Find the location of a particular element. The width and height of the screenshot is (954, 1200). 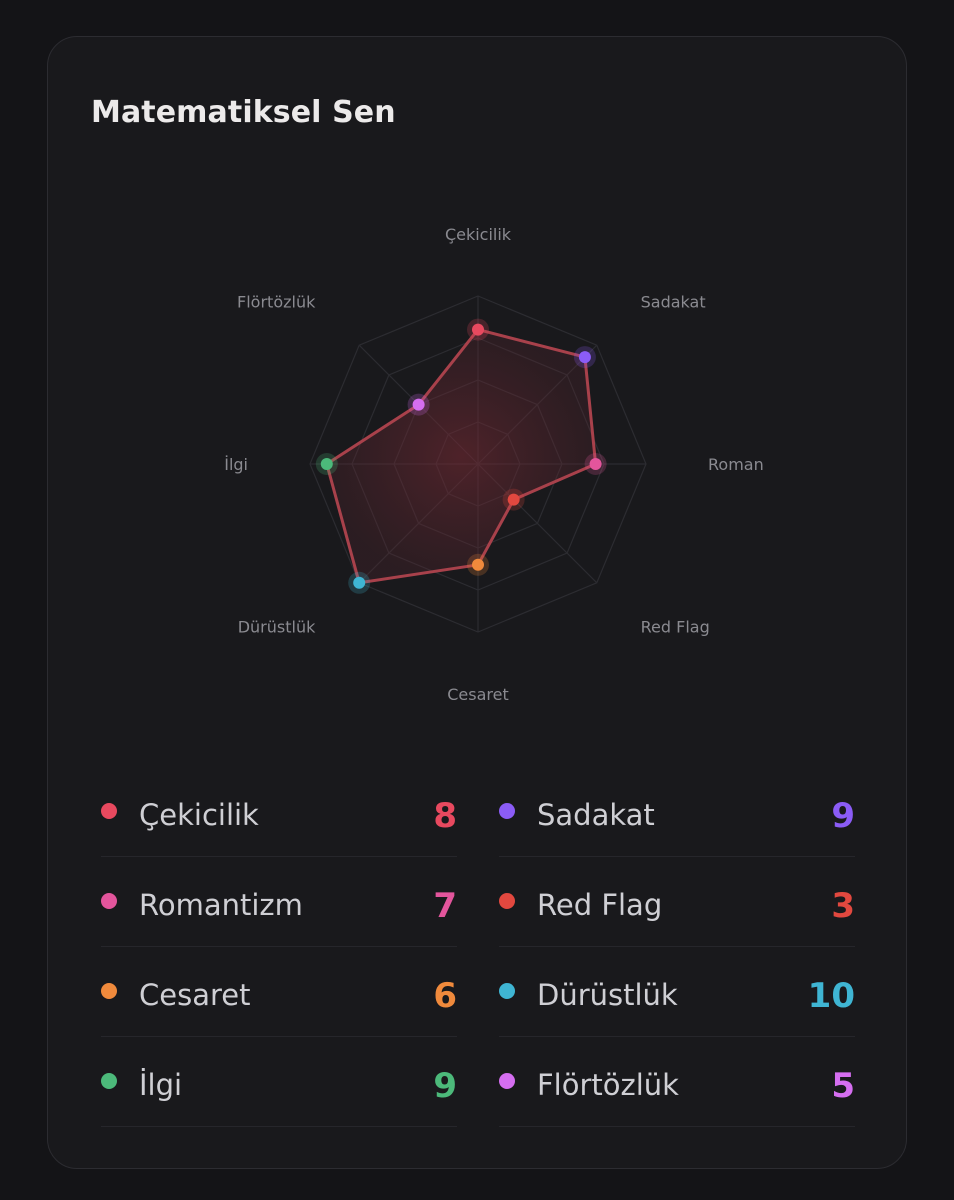

legend-label: Dürüstlük is located at coordinates (607, 995).